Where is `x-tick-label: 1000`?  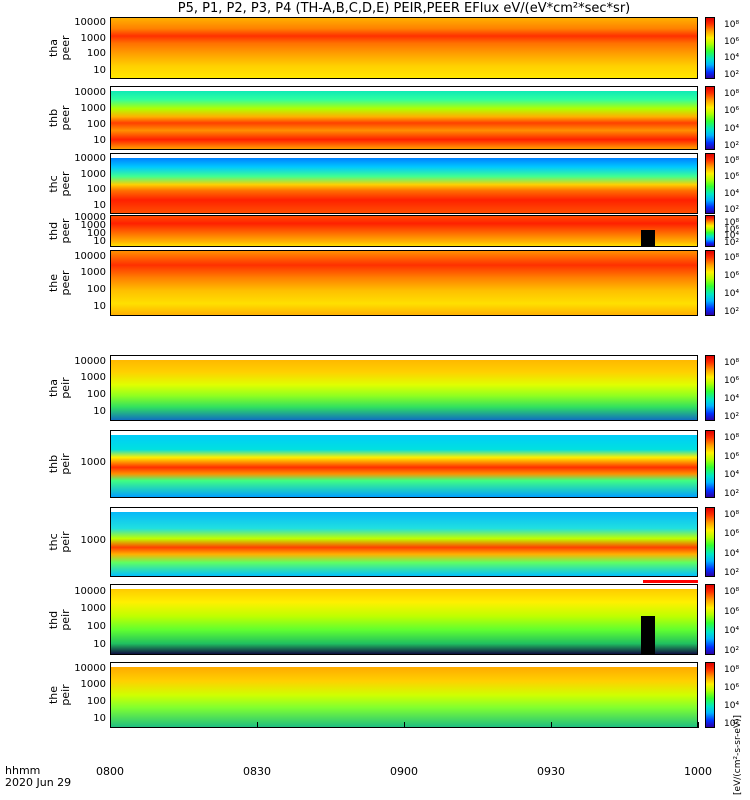 x-tick-label: 1000 is located at coordinates (698, 771).